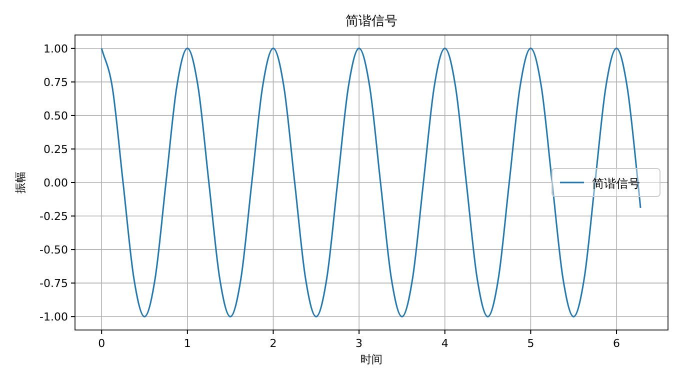  I want to click on x-tick-label: 3, so click(359, 343).